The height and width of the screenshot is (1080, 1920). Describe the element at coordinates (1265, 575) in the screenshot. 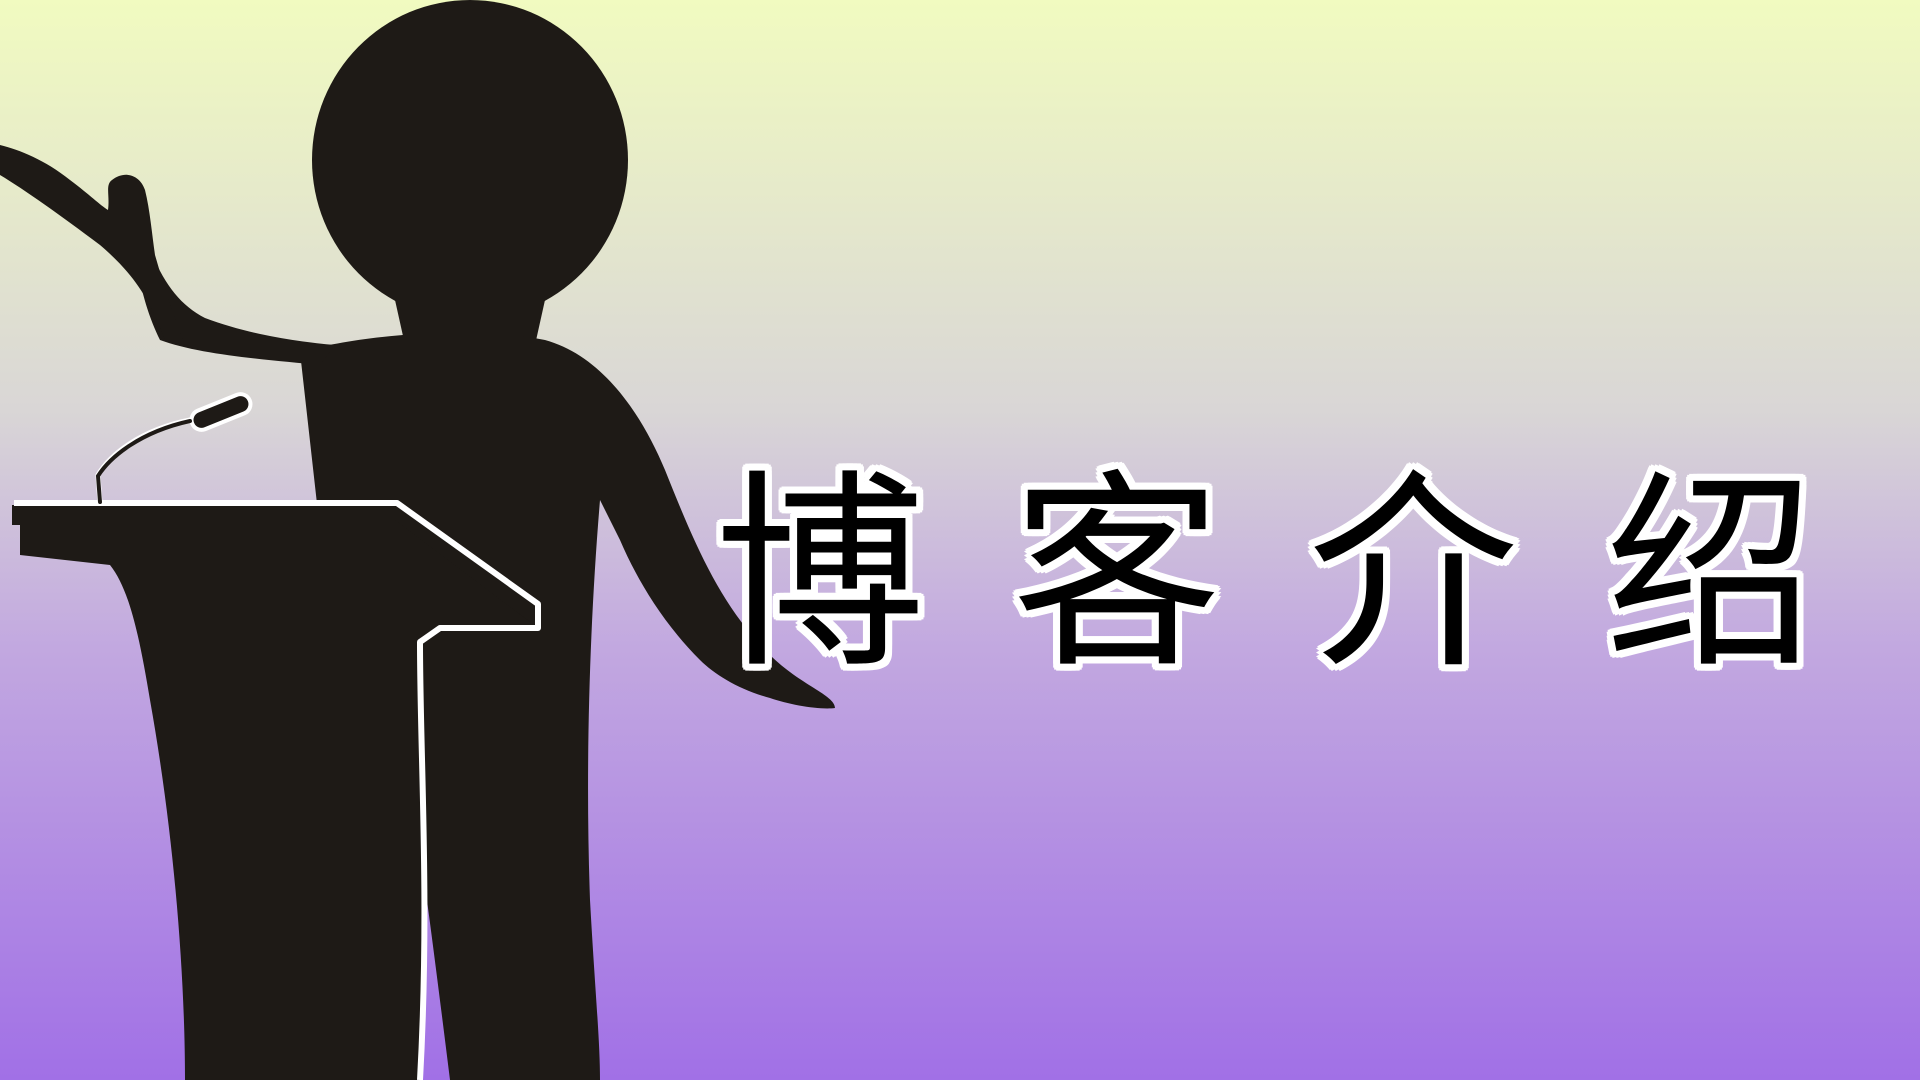

I see `page-title: 博 客 介 绍` at that location.